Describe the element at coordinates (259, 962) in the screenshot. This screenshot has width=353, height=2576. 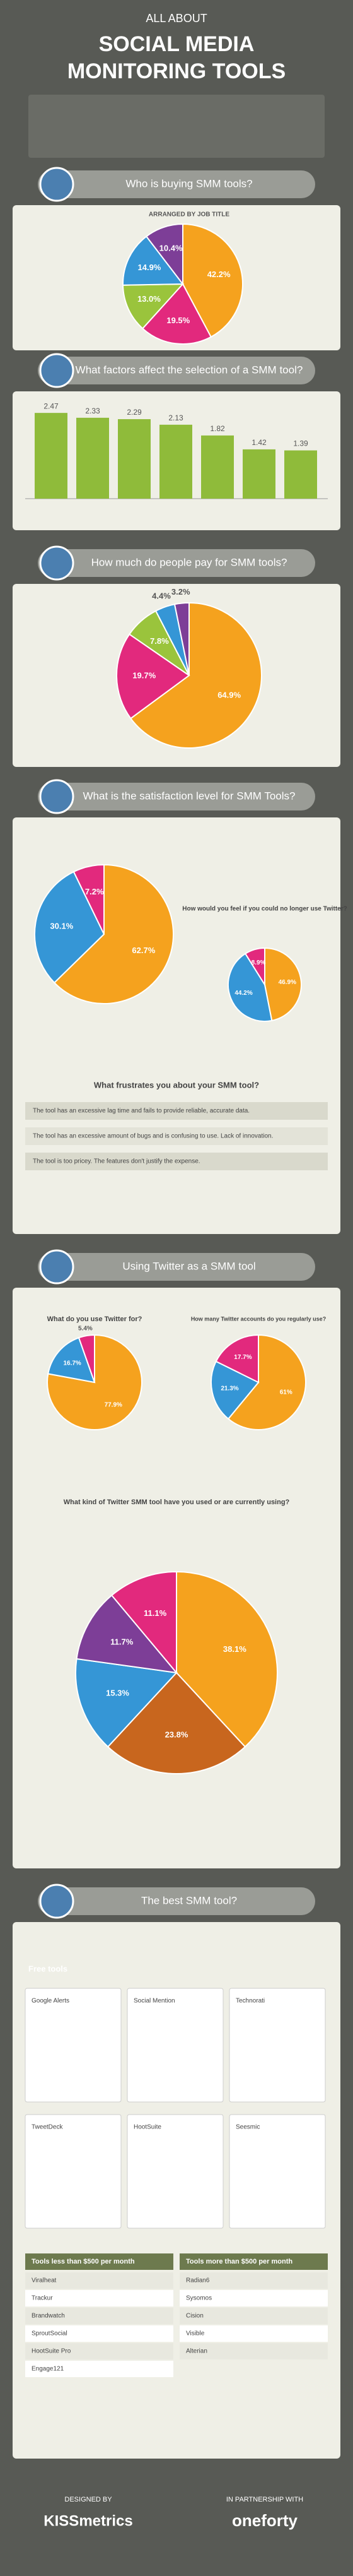
I see `slice-label: 8.9%` at that location.